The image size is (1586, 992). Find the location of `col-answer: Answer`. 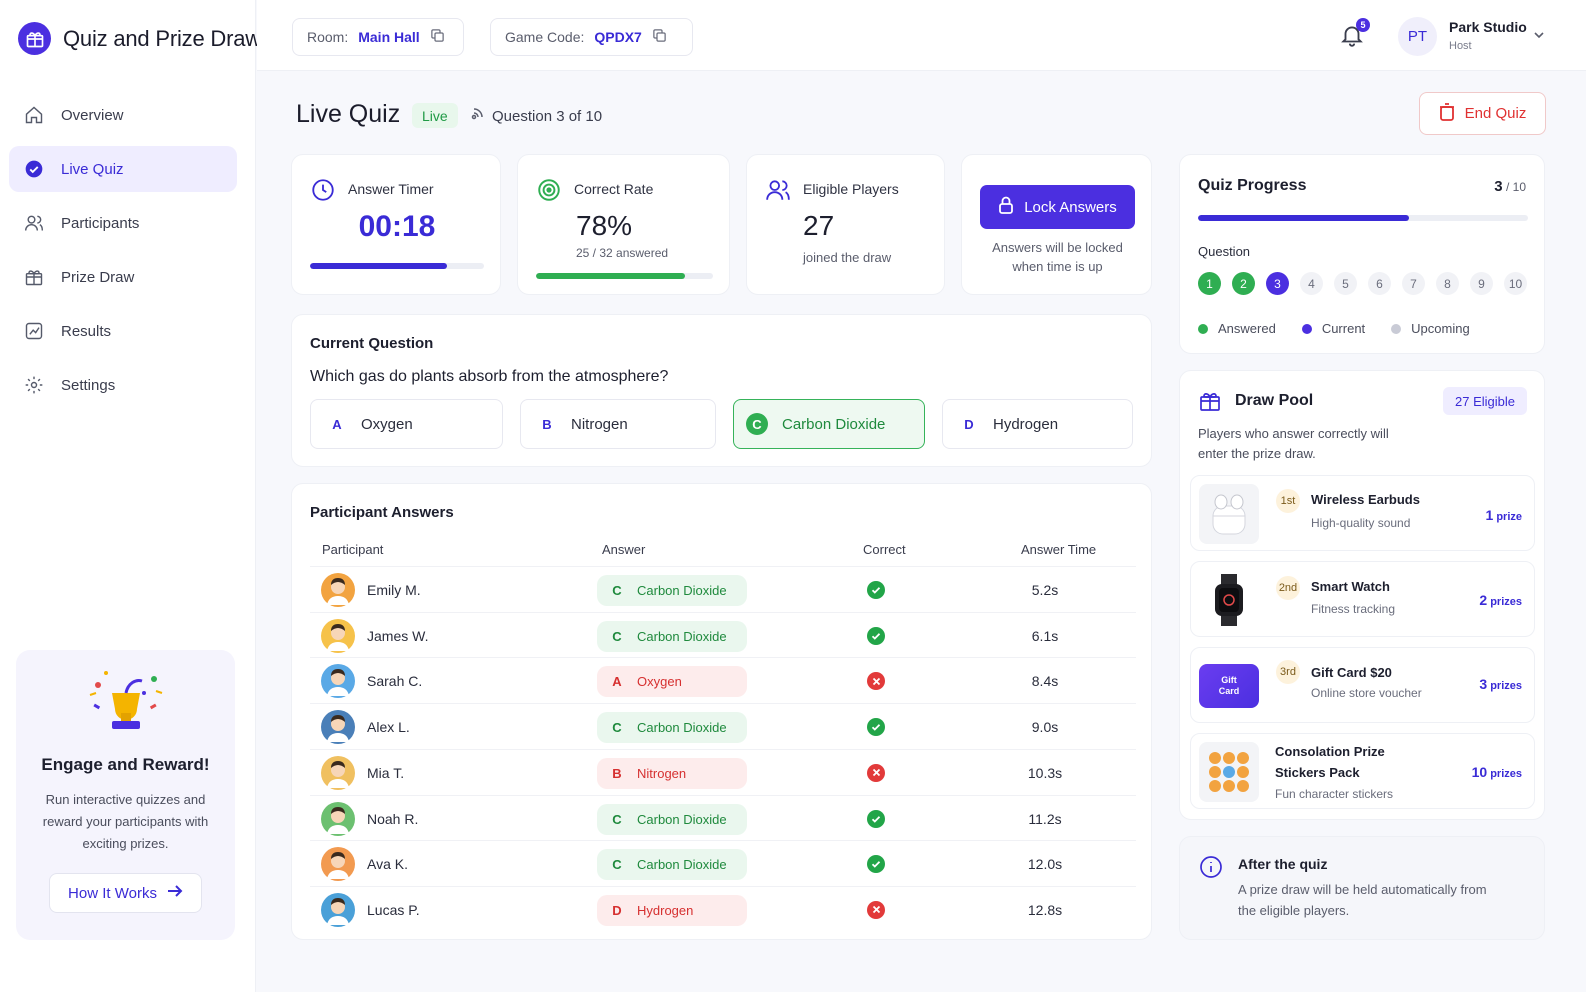

col-answer: Answer is located at coordinates (624, 549).